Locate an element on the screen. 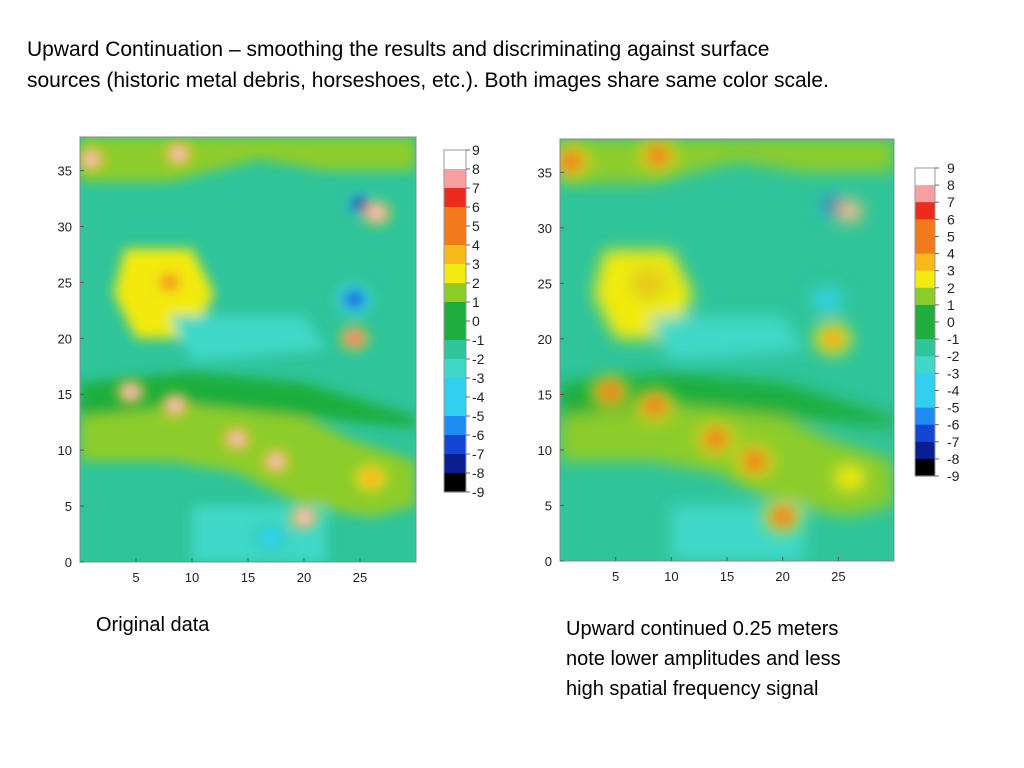 The image size is (1024, 768). colorbar-tick-label: 1 is located at coordinates (951, 305).